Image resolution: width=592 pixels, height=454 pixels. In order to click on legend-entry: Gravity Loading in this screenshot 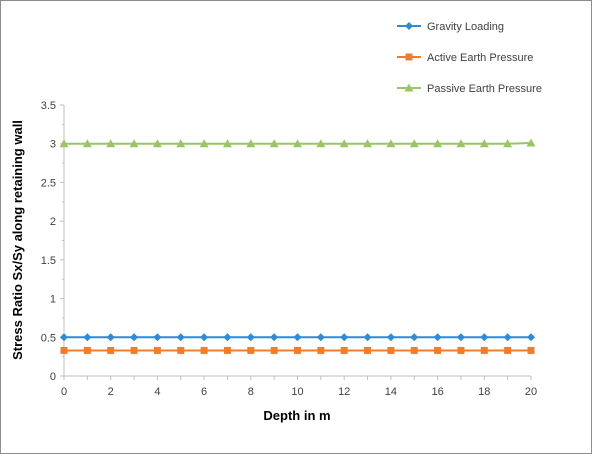, I will do `click(450, 27)`.